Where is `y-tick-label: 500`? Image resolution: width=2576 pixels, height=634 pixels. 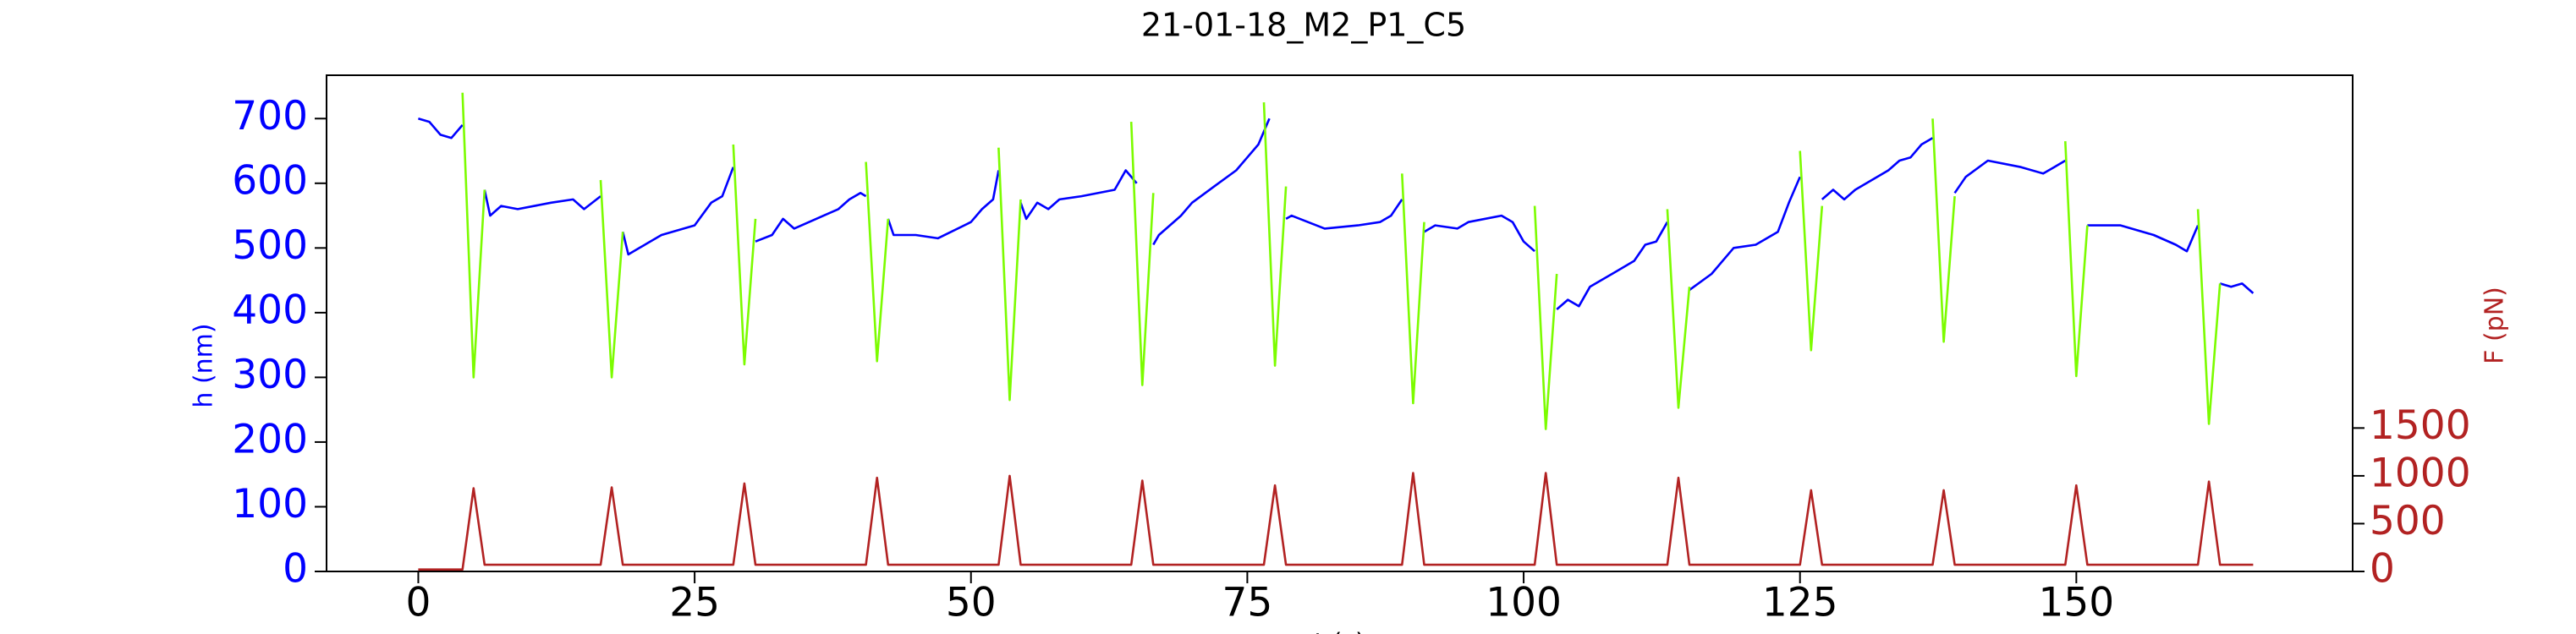
y-tick-label: 500 is located at coordinates (270, 246).